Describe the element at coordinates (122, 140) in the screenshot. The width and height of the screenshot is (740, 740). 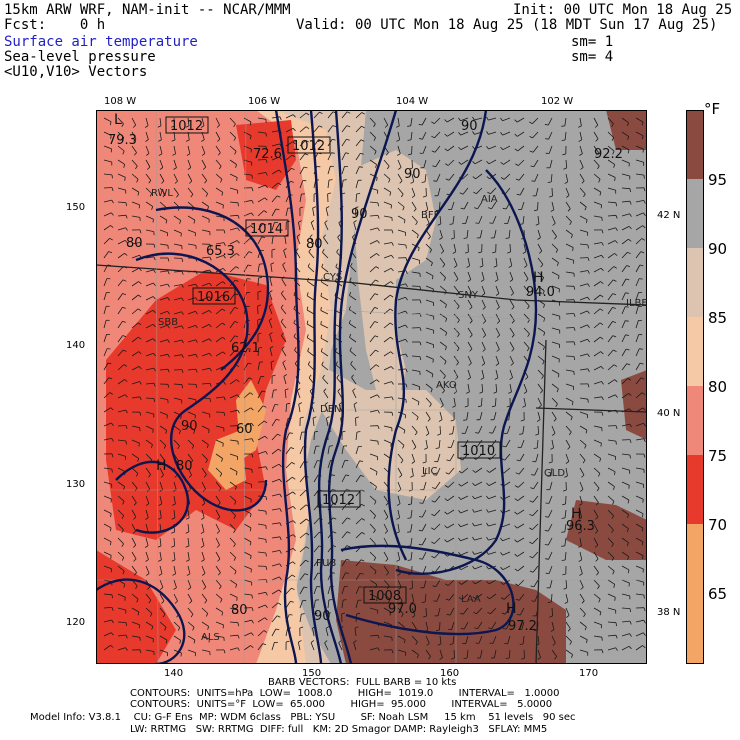
I see `temp-label: 79.3` at that location.